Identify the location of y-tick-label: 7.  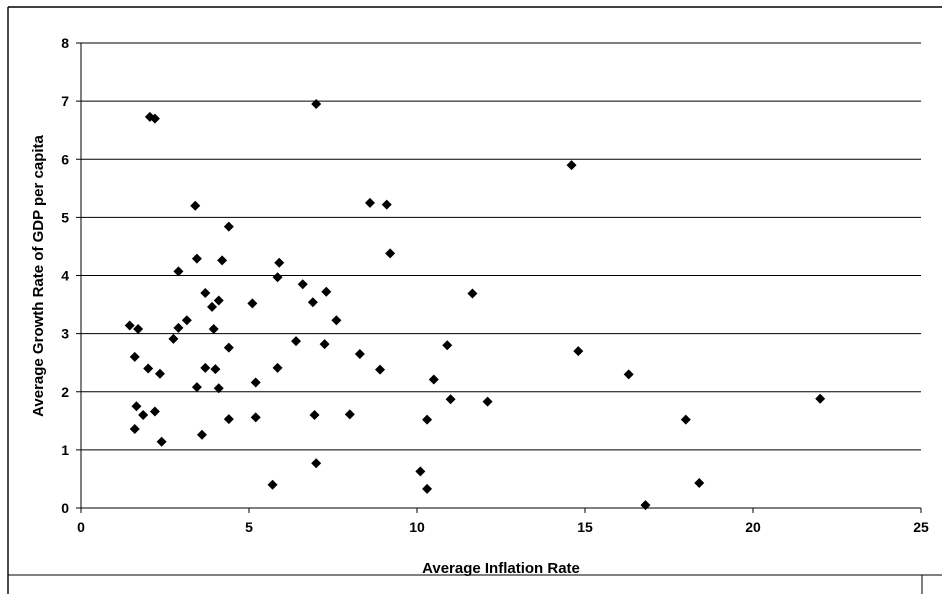
(65, 101).